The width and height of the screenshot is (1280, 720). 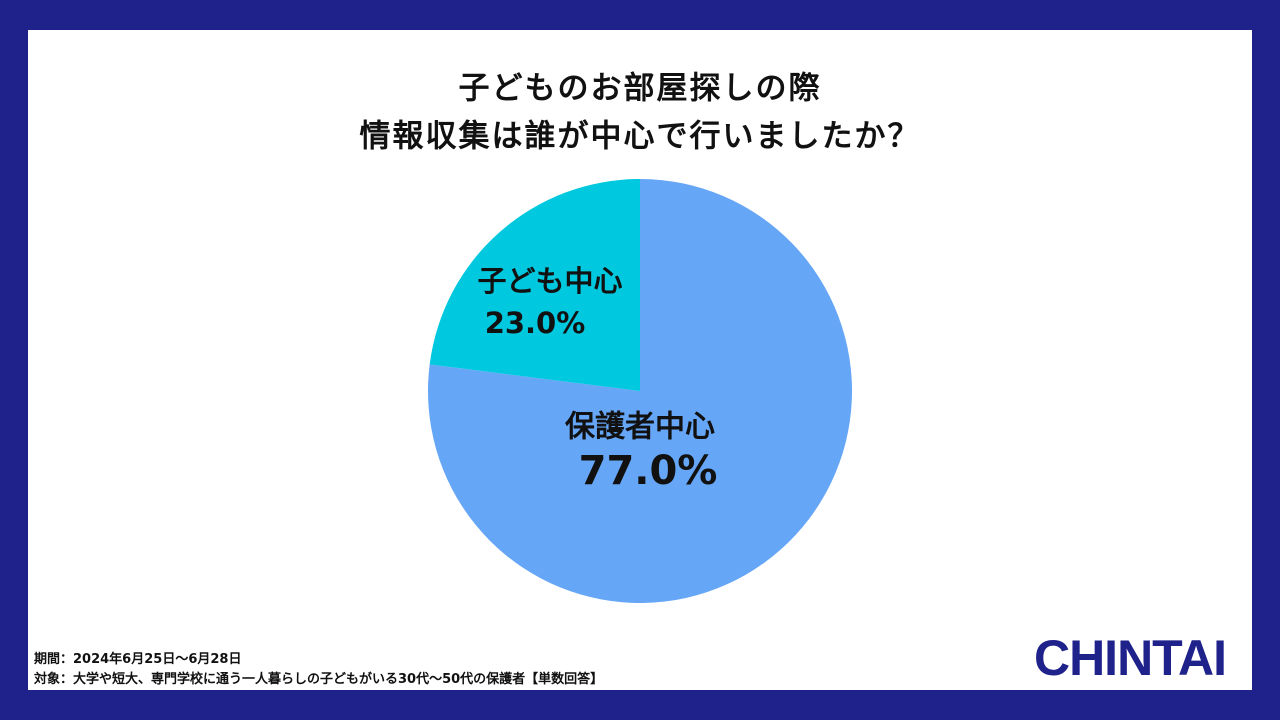 I want to click on footnote: 期間：2024年6月25日～6月28日, so click(x=137, y=659).